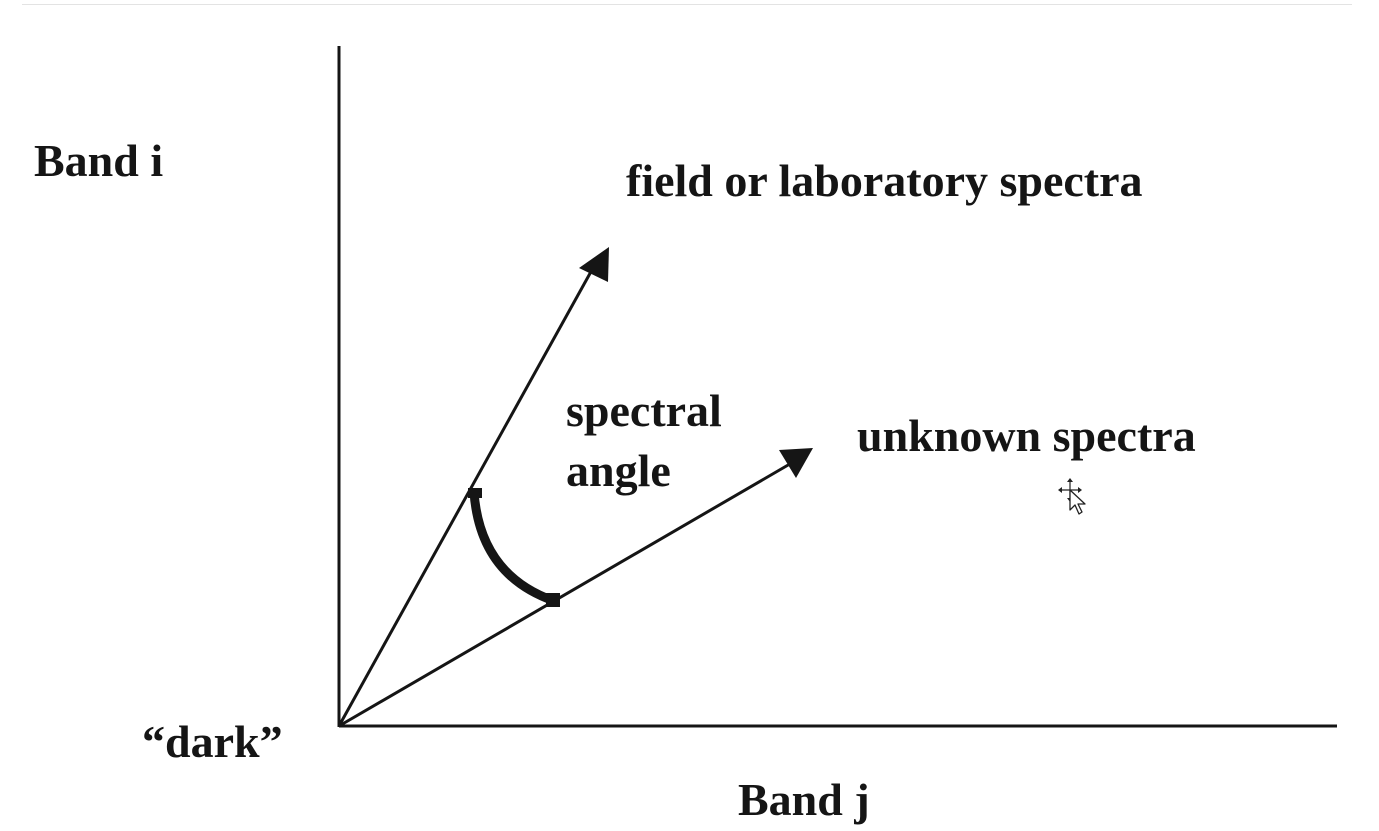  I want to click on band-i-label: Band i, so click(99, 160).